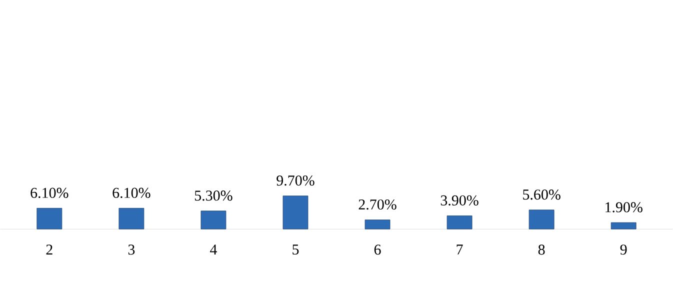 The image size is (673, 287). I want to click on x-tick-label: 7, so click(459, 249).